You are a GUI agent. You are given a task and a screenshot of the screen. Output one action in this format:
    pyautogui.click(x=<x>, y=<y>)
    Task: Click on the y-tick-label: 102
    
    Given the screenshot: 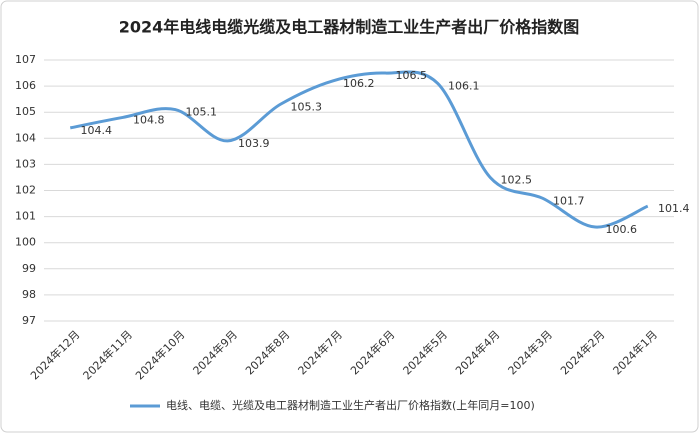 What is the action you would take?
    pyautogui.click(x=25, y=190)
    